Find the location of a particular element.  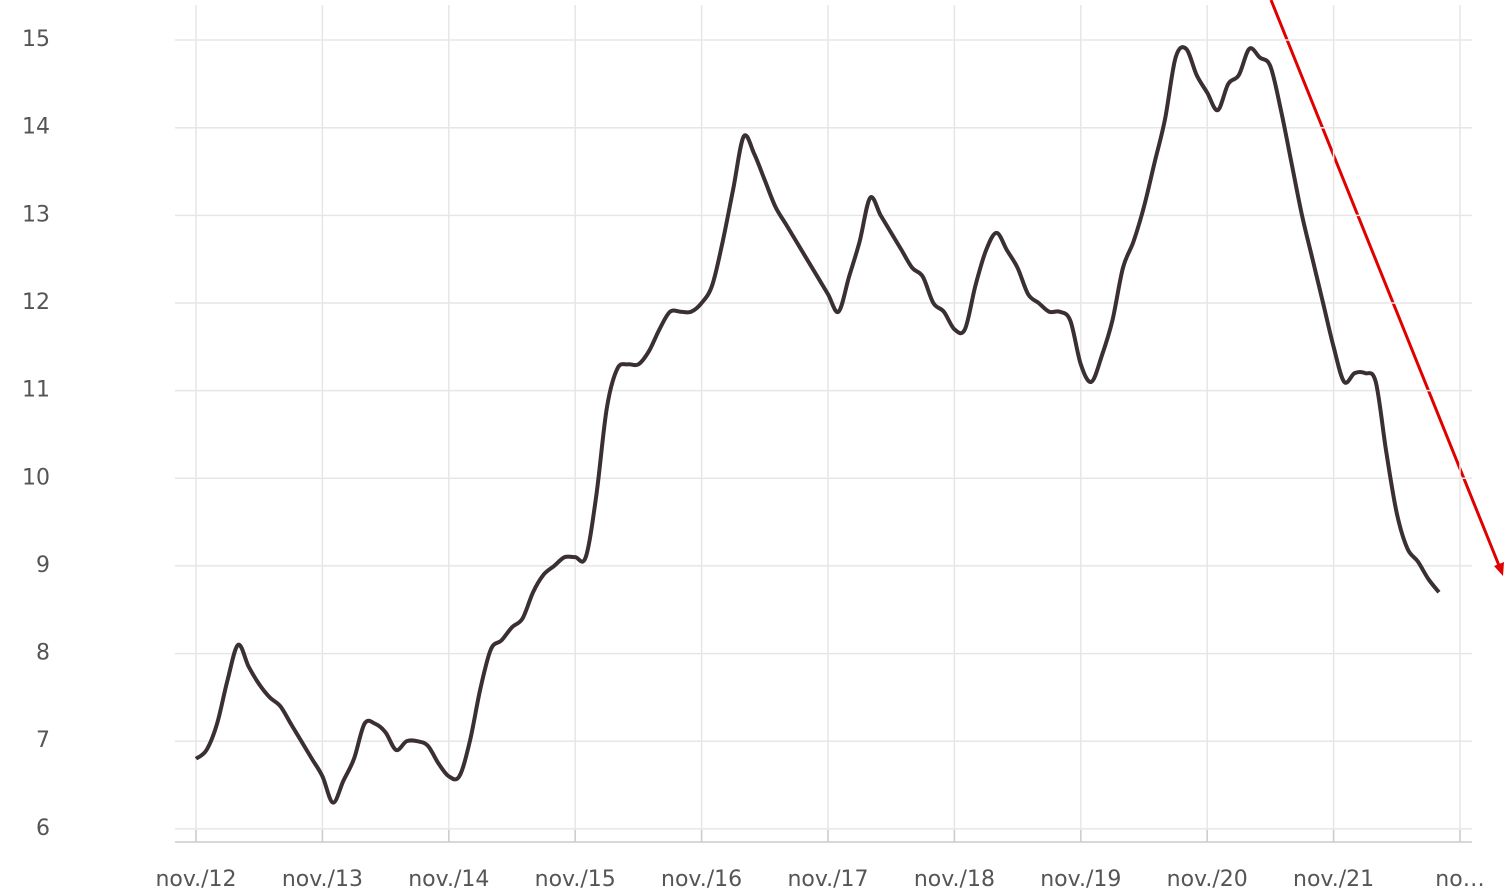

x-tick-label: nov./18 is located at coordinates (954, 879).